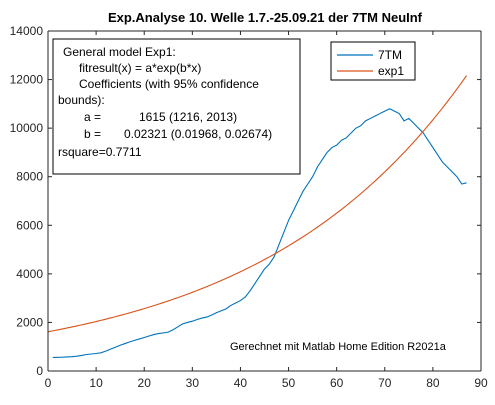 This screenshot has width=495, height=405. Describe the element at coordinates (385, 383) in the screenshot. I see `x-tick-label: 70` at that location.